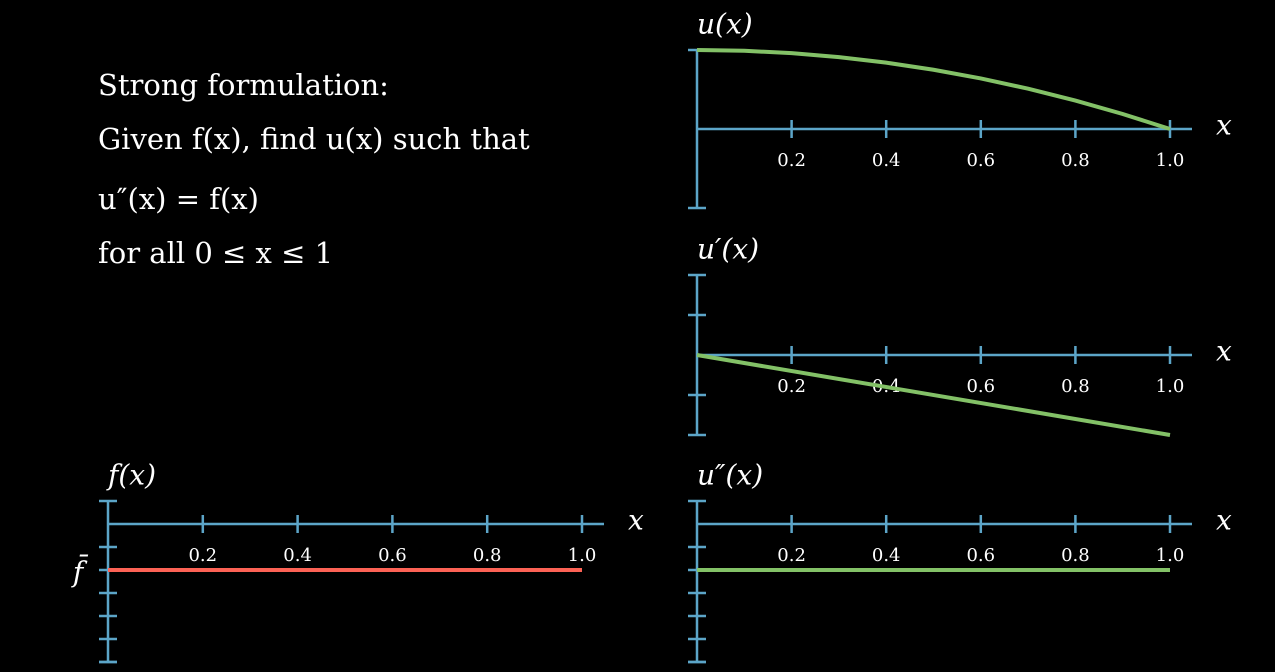 The width and height of the screenshot is (1275, 672). I want to click on chart-title: u″(x), so click(730, 475).